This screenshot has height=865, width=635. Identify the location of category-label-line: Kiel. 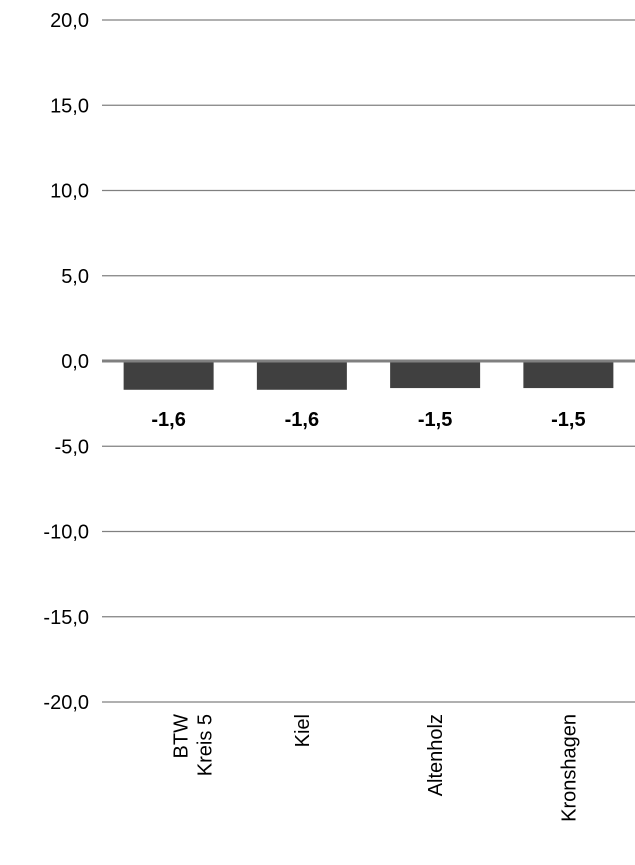
(303, 730).